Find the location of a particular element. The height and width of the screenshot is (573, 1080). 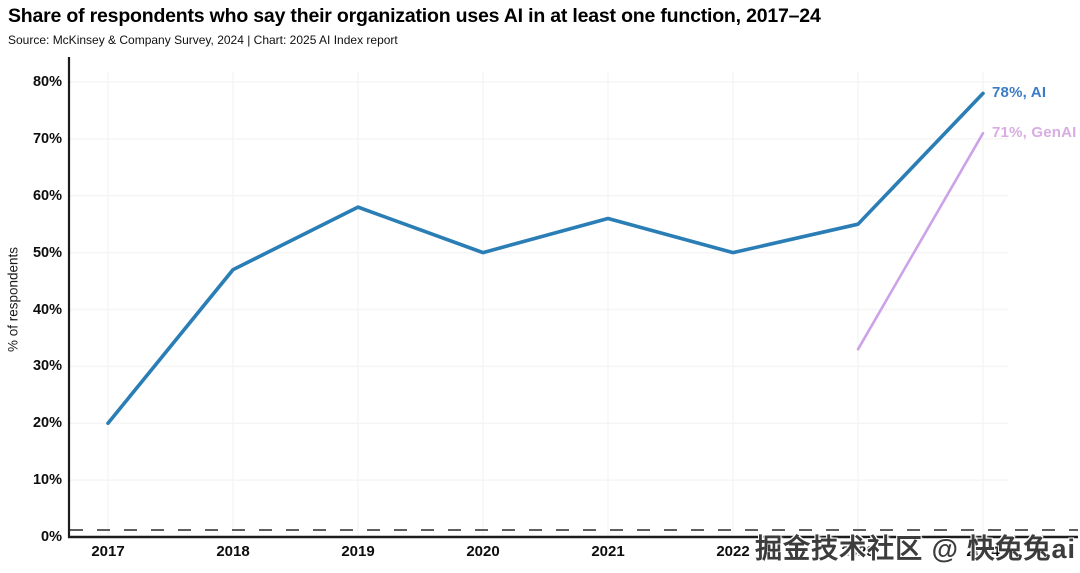

x-tick-label: 2019 is located at coordinates (358, 551).